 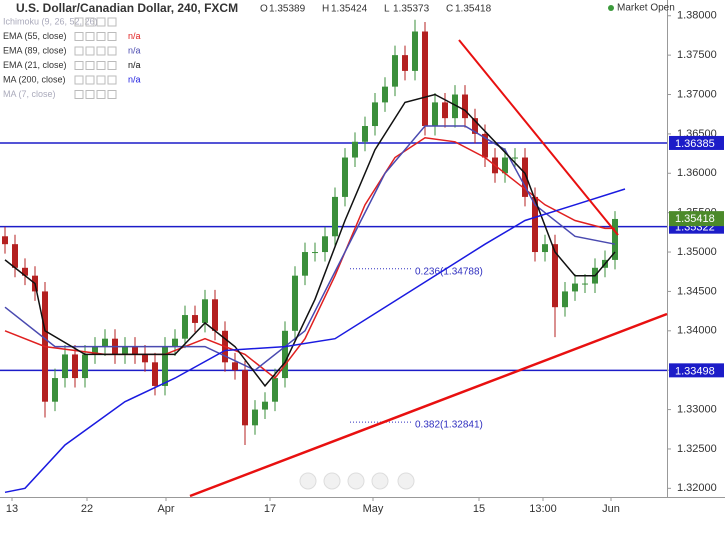 What do you see at coordinates (127, 8) in the screenshot?
I see `symbol-title: U.S. Dollar/Canadian Dollar, 240, FXCM` at bounding box center [127, 8].